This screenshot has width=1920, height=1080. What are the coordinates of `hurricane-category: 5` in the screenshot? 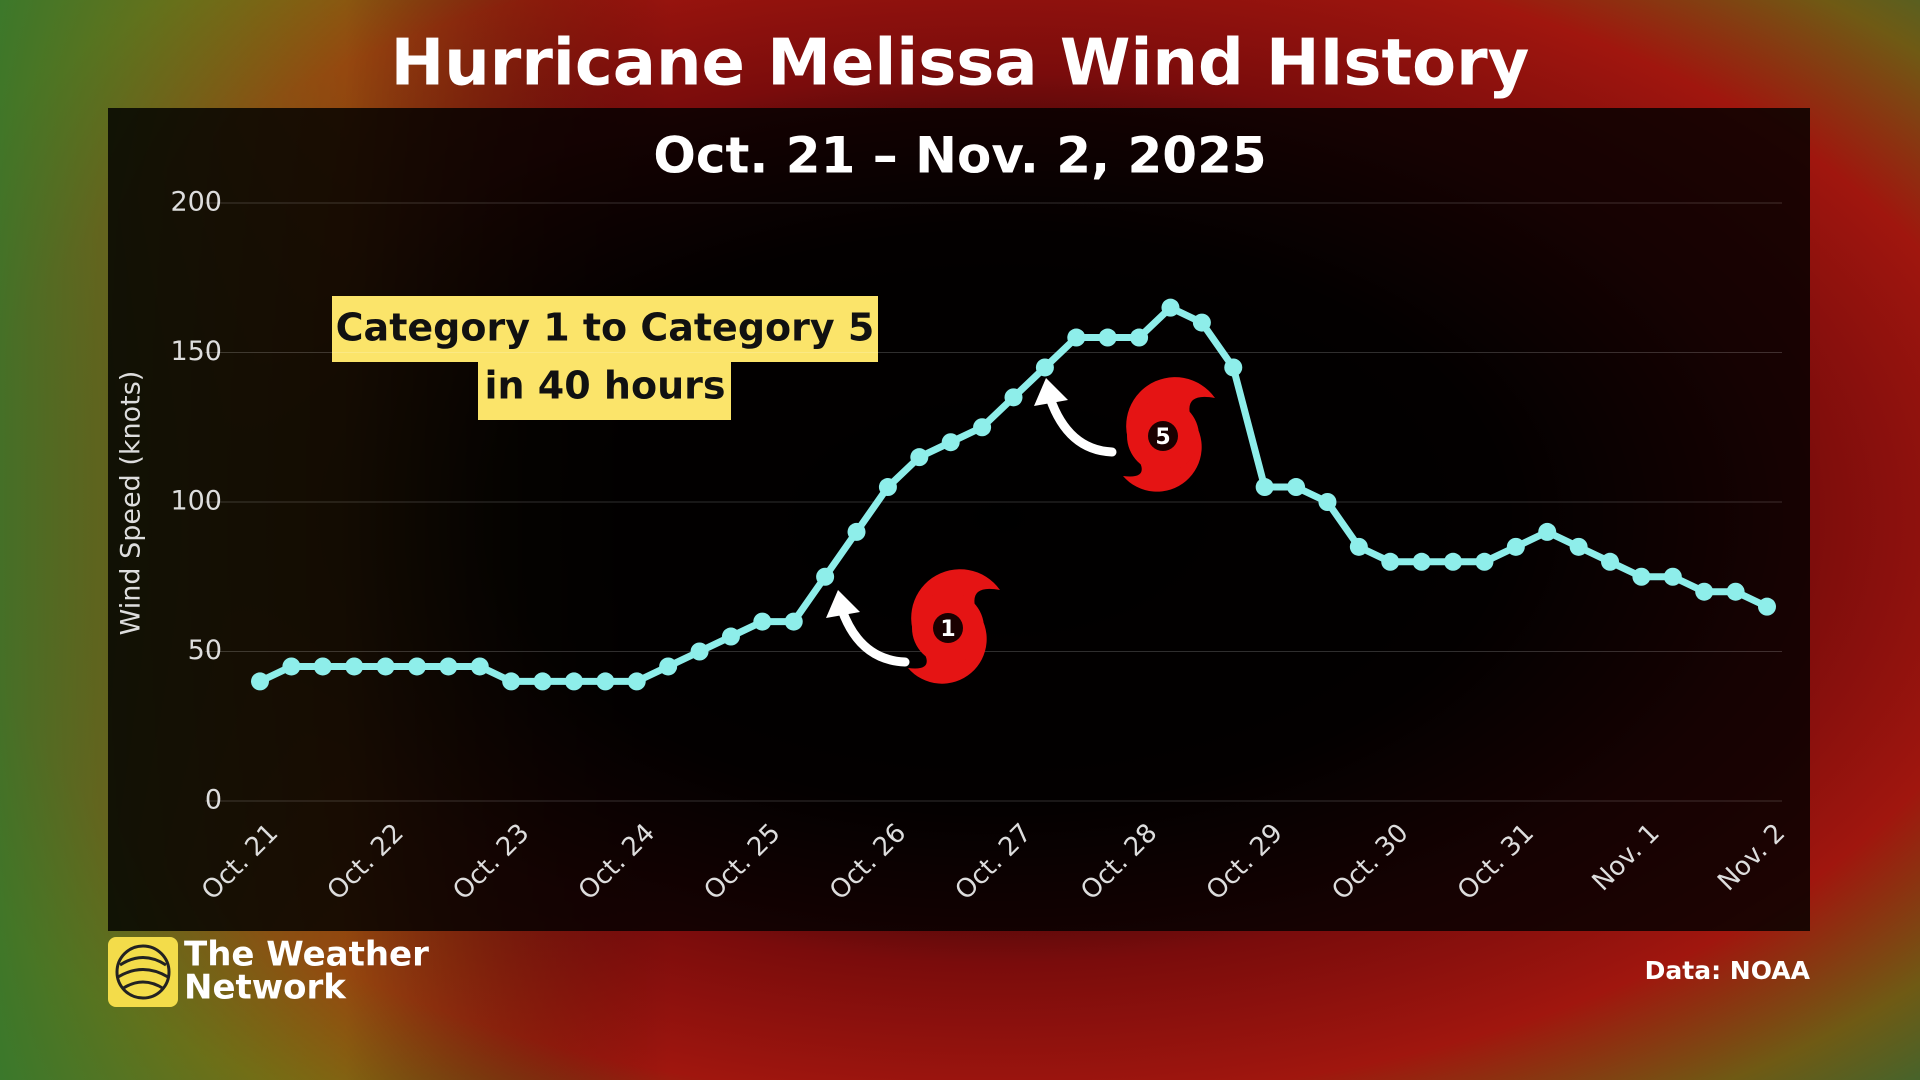 It's located at (1162, 437).